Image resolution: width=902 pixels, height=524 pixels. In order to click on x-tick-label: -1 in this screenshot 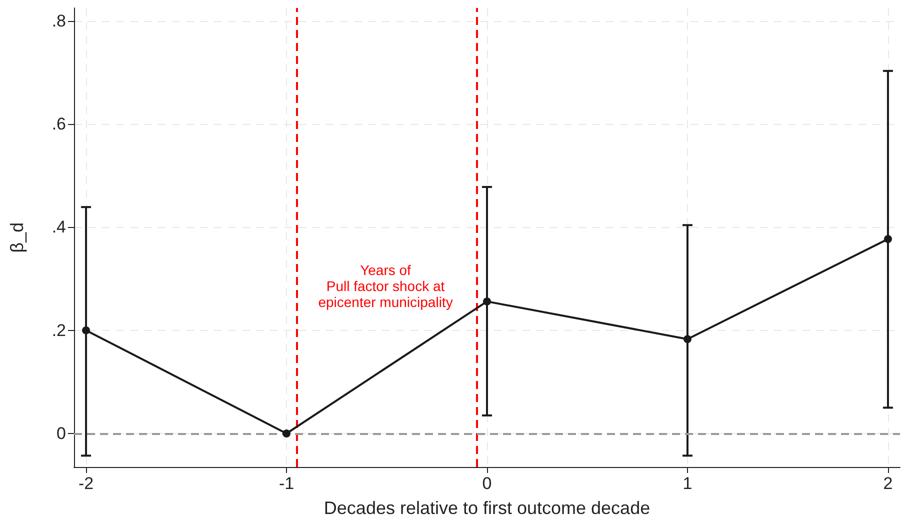, I will do `click(286, 483)`.